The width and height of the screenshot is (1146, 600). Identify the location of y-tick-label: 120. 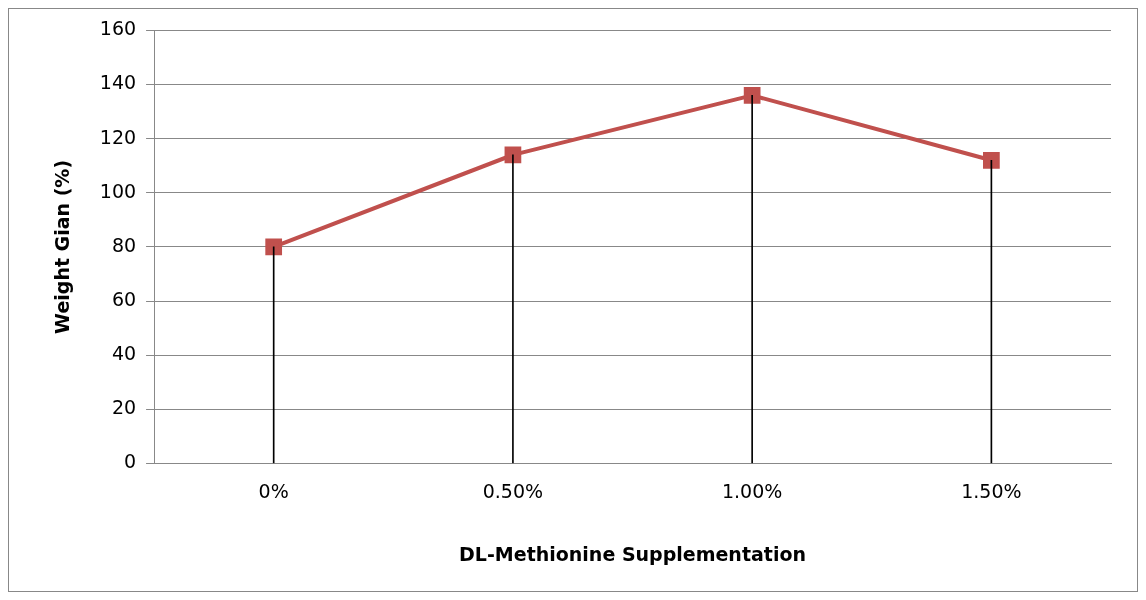
(118, 136).